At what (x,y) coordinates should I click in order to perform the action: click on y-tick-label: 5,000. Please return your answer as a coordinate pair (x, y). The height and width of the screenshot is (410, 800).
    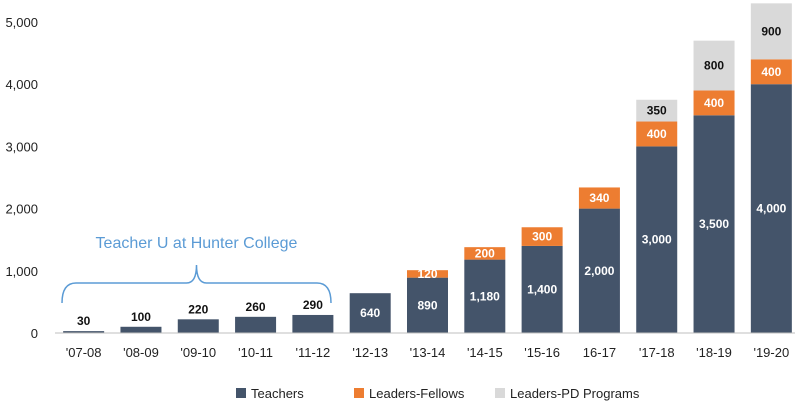
    Looking at the image, I should click on (21, 22).